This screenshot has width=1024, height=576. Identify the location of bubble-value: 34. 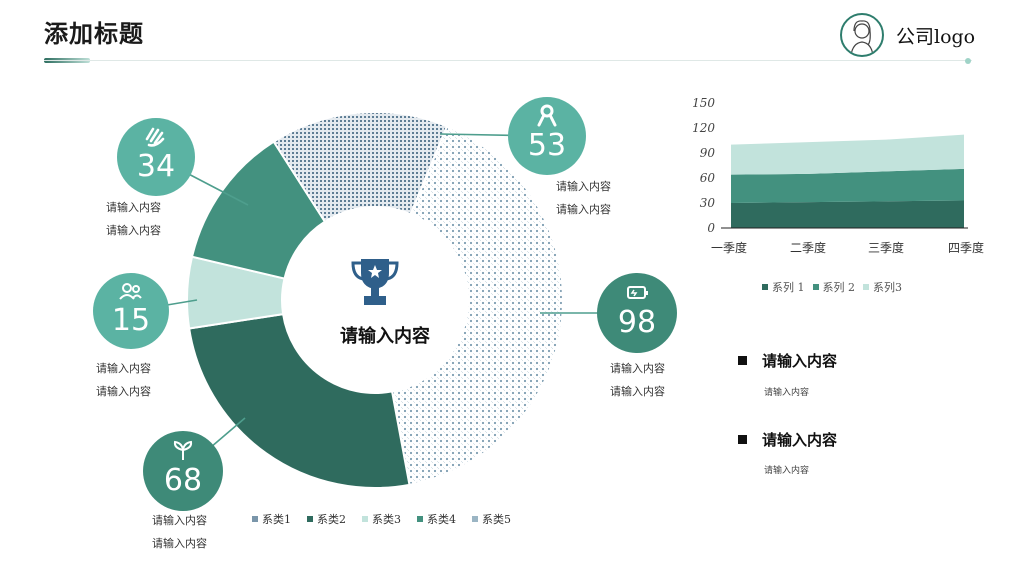
(156, 166).